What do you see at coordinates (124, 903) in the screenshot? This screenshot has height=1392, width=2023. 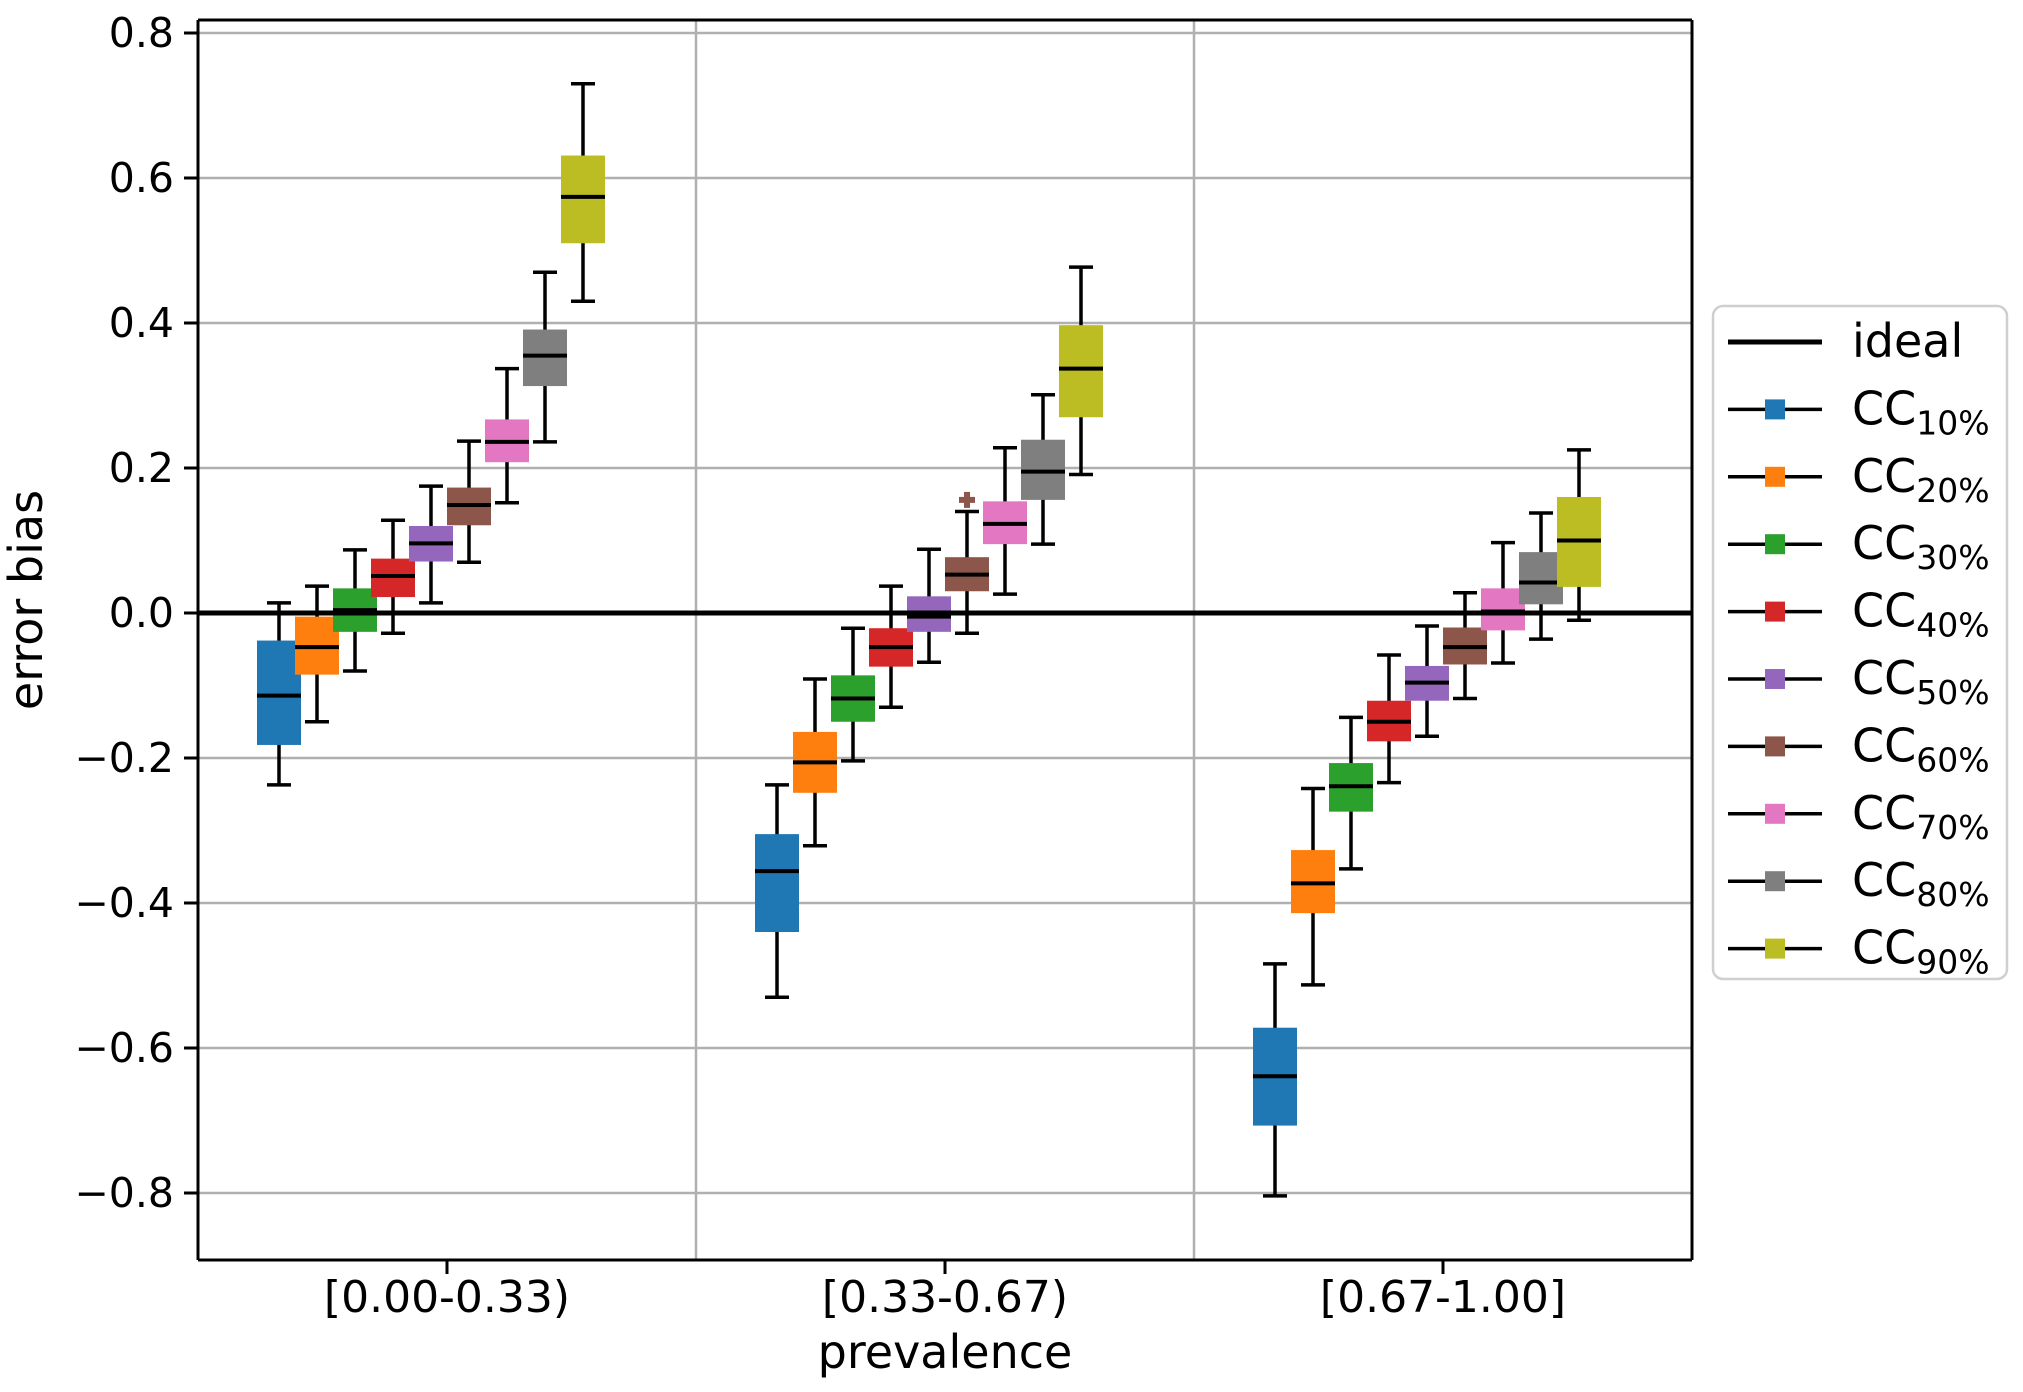 I see `y-tick-label: −0.4` at bounding box center [124, 903].